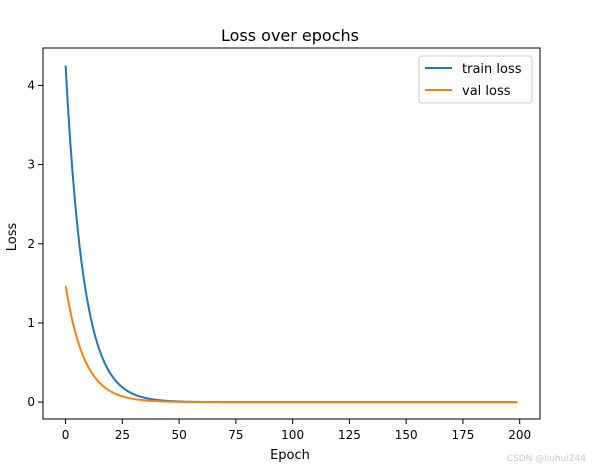  I want to click on x-tick-label: 125, so click(349, 435).